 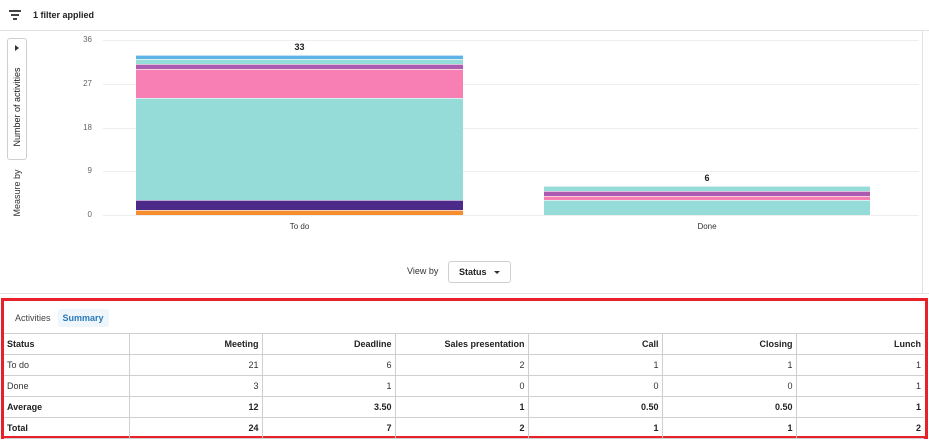 I want to click on table-row: To do 21 6 2 1 1 1, so click(x=464, y=365).